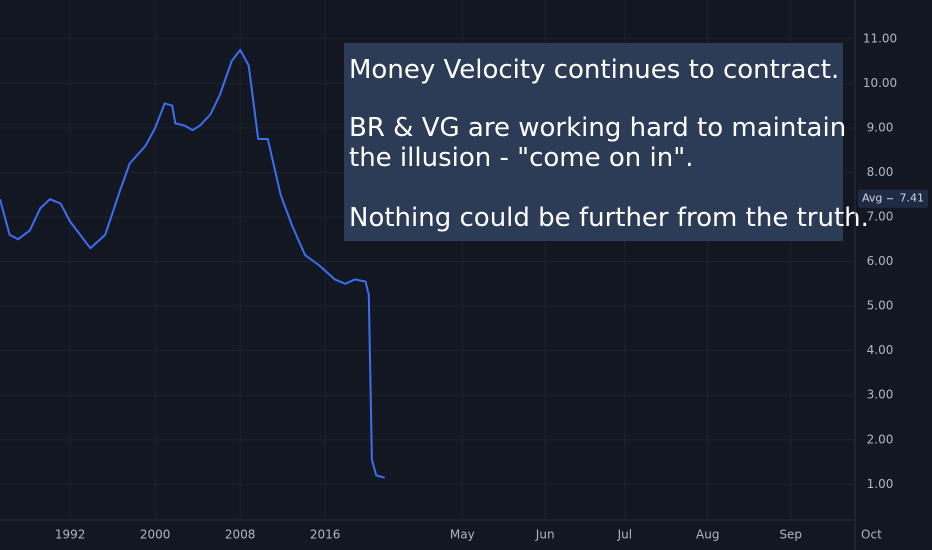 This screenshot has height=550, width=932. What do you see at coordinates (880, 395) in the screenshot?
I see `y-tick-label: 3.00` at bounding box center [880, 395].